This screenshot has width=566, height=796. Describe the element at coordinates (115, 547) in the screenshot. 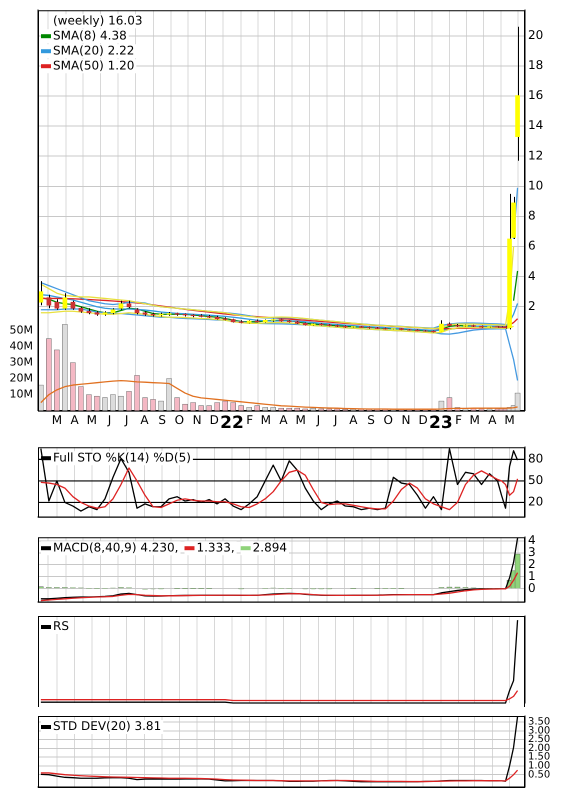

I see `legend-label: MACD(8,40,9) 4.230,` at that location.